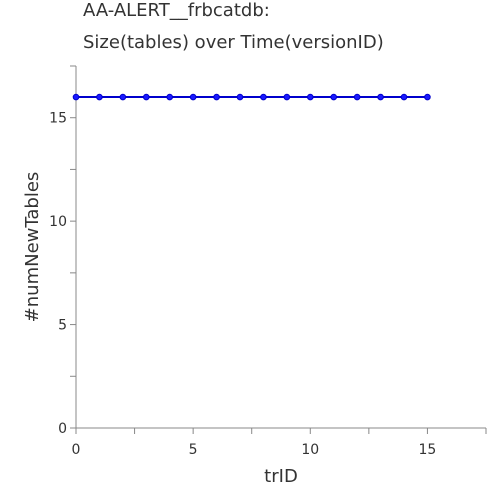 This screenshot has height=500, width=500. I want to click on y-tick-label: 5, so click(62, 326).